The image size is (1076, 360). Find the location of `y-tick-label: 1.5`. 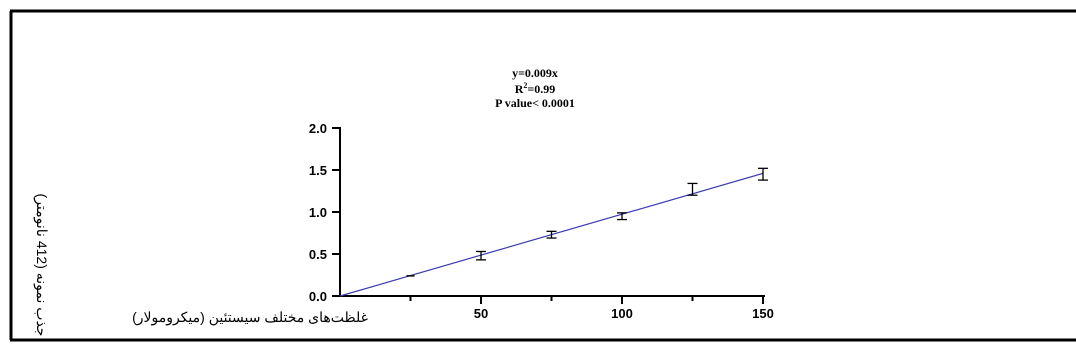

y-tick-label: 1.5 is located at coordinates (318, 170).